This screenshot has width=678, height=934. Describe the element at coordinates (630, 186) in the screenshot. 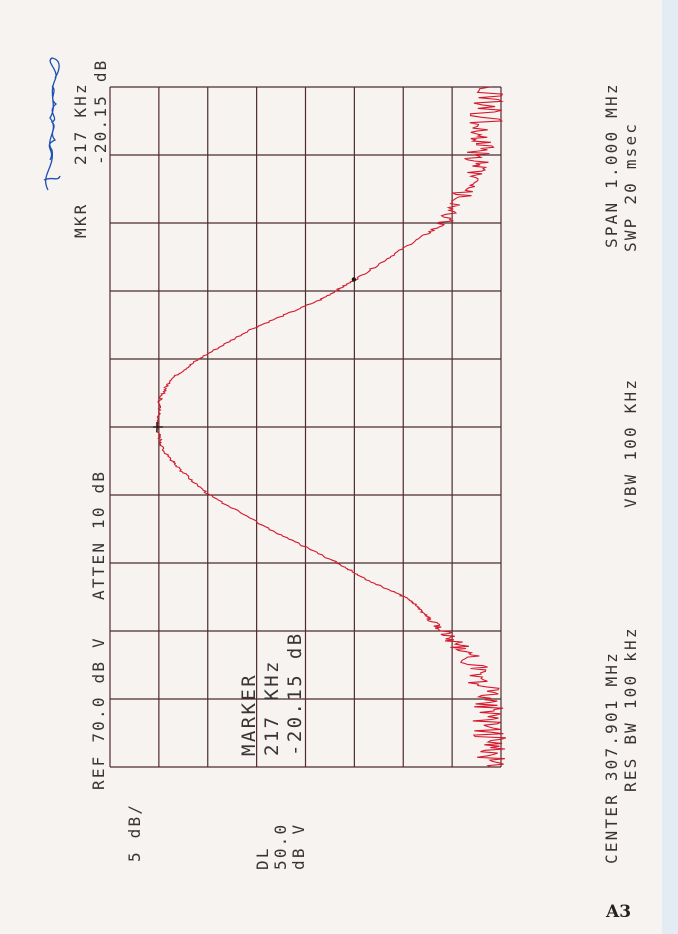

I see `sweep-time: SWP 20 msec` at that location.